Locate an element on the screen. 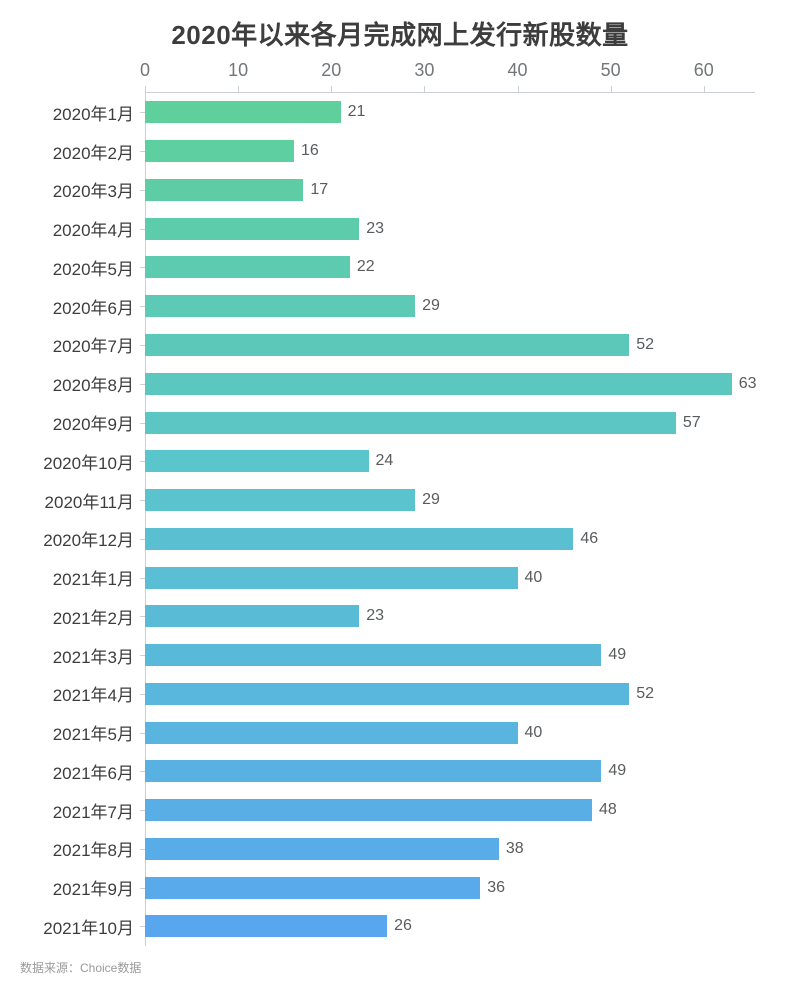  x-tick-label: 0 is located at coordinates (145, 70).